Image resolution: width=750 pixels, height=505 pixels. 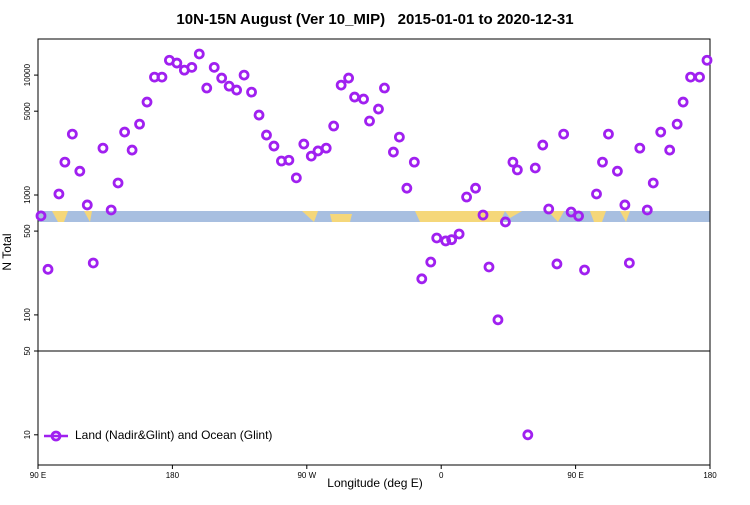 I want to click on y-tick-label: 50, so click(x=27, y=350).